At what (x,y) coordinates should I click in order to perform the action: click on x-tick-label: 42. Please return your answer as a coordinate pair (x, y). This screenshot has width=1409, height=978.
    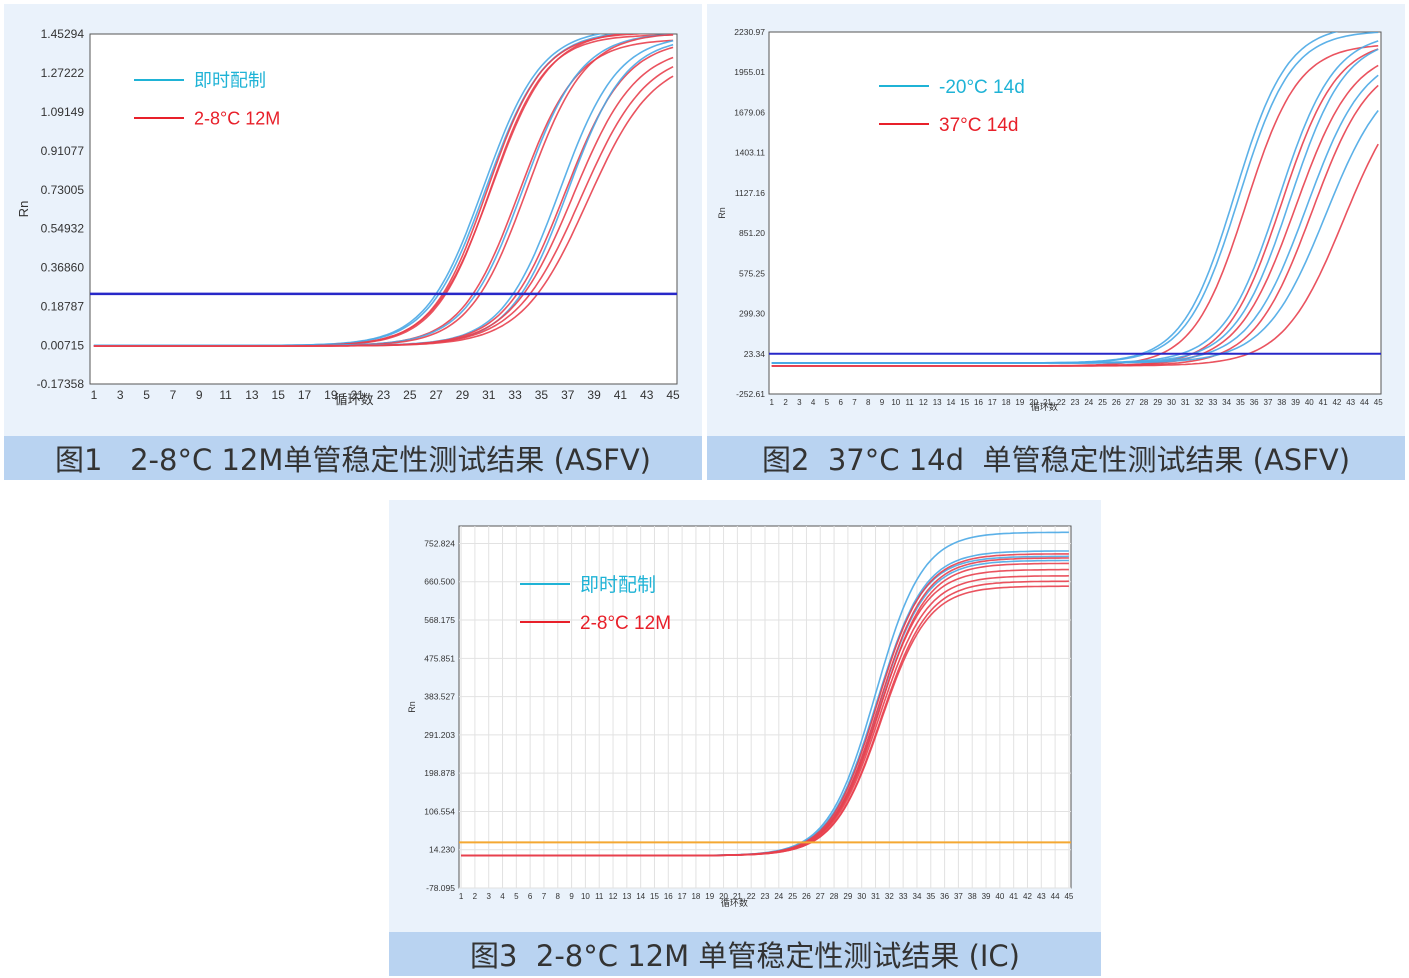
    Looking at the image, I should click on (1336, 402).